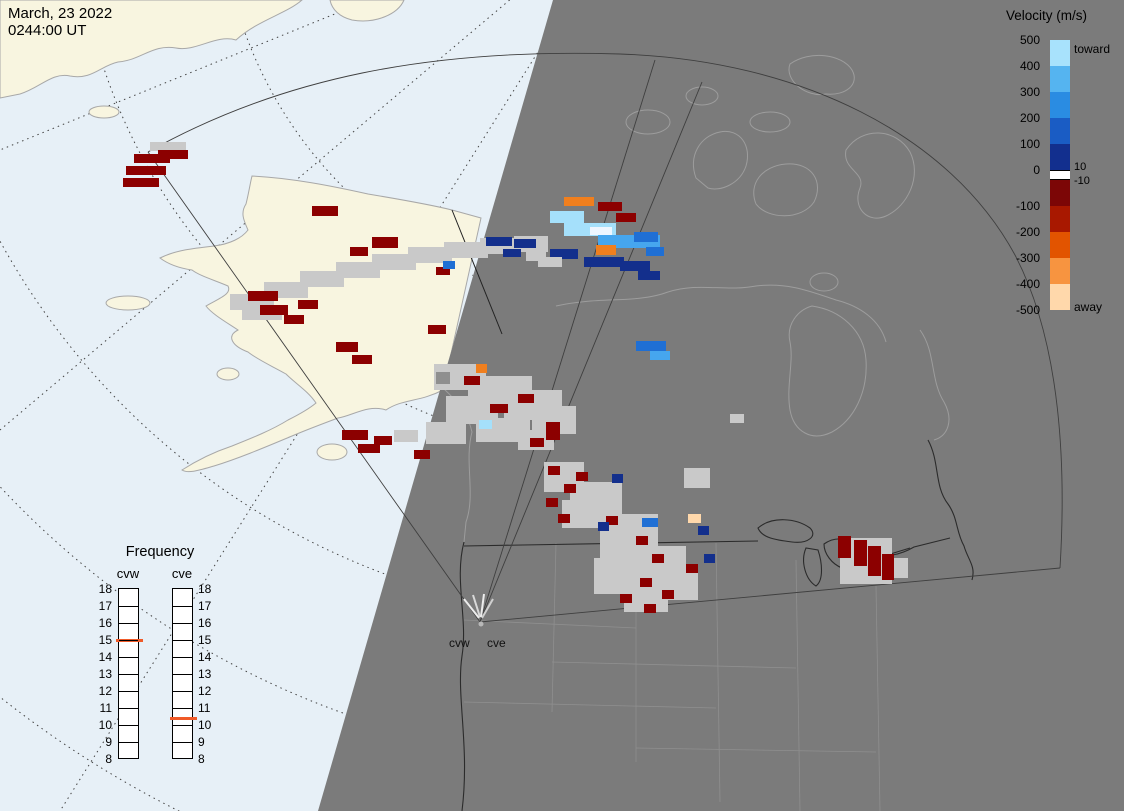  Describe the element at coordinates (1029, 144) in the screenshot. I see `velocity-tick-label: 100` at that location.